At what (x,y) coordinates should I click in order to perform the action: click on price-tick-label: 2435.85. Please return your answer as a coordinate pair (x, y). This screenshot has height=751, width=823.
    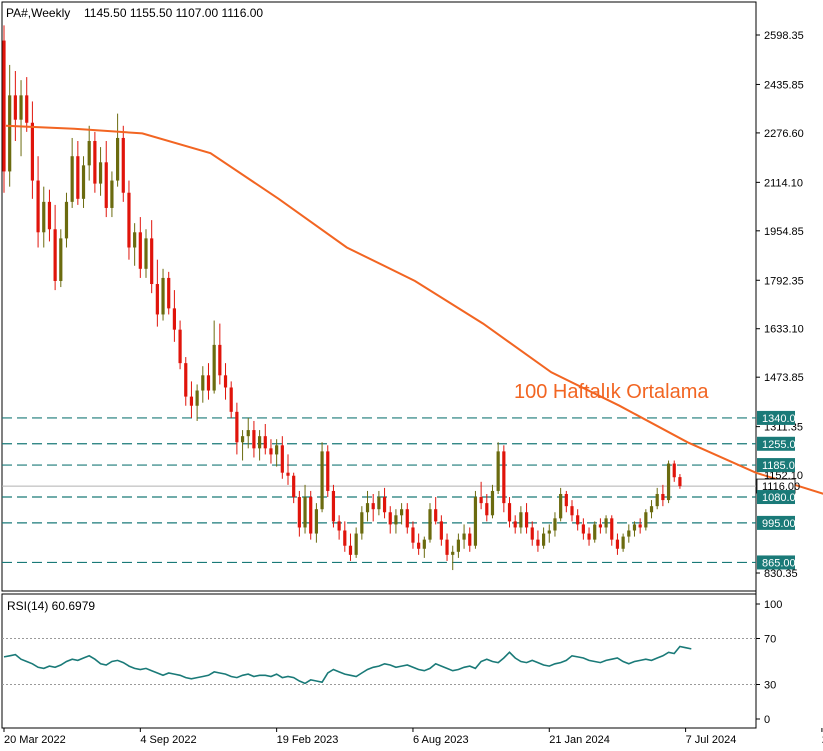
    Looking at the image, I should click on (784, 85).